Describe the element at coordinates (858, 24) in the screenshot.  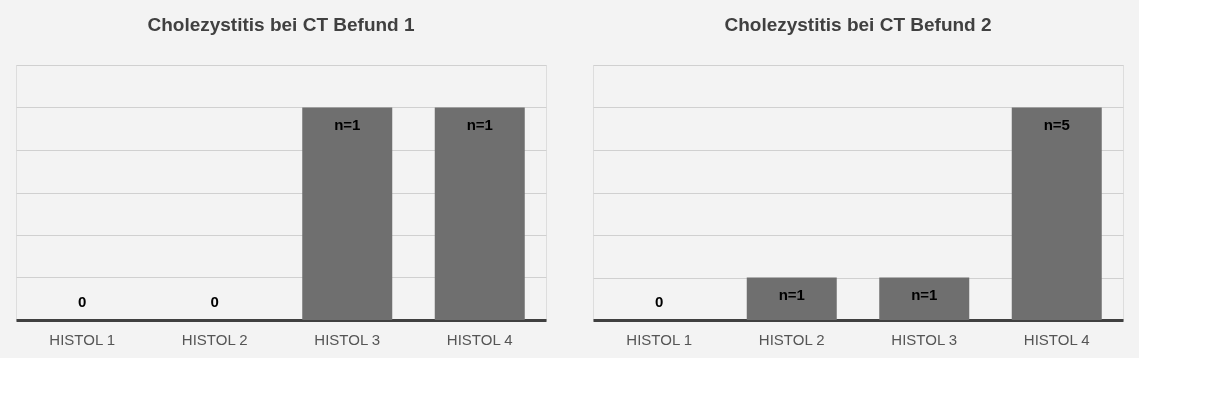
I see `chart-title: Cholezystitis bei CT Befund 2` at that location.